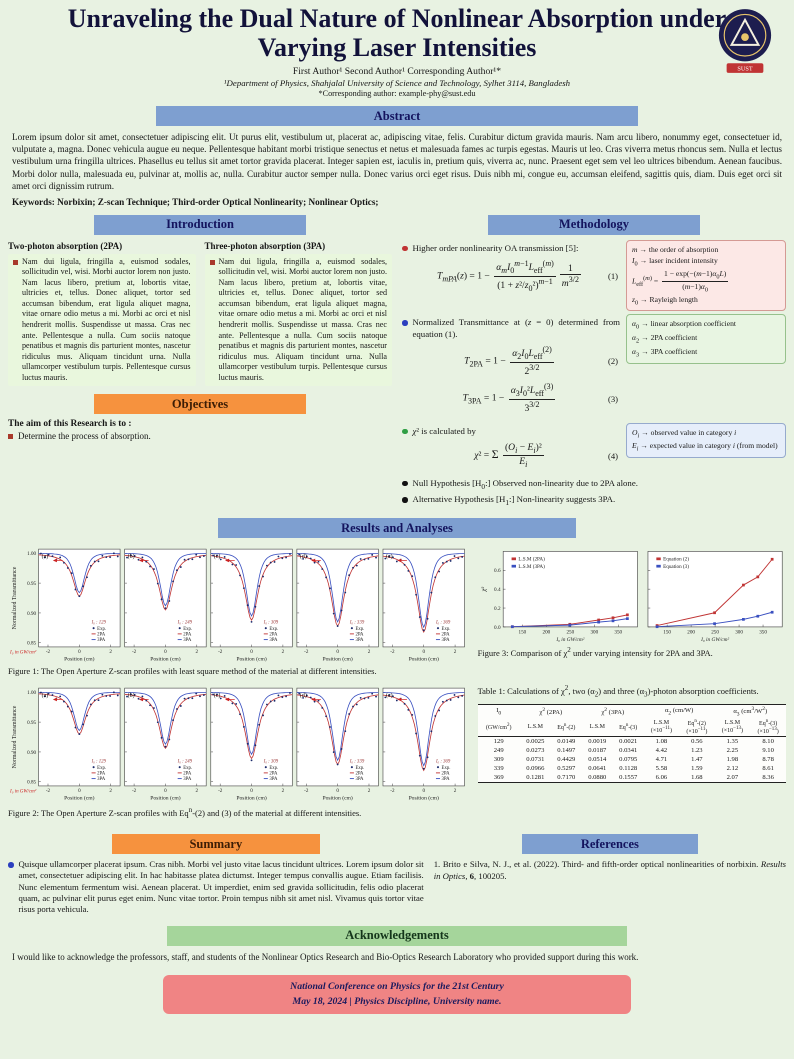  What do you see at coordinates (389, 556) in the screenshot?
I see `svg-text: (e)` at bounding box center [389, 556].